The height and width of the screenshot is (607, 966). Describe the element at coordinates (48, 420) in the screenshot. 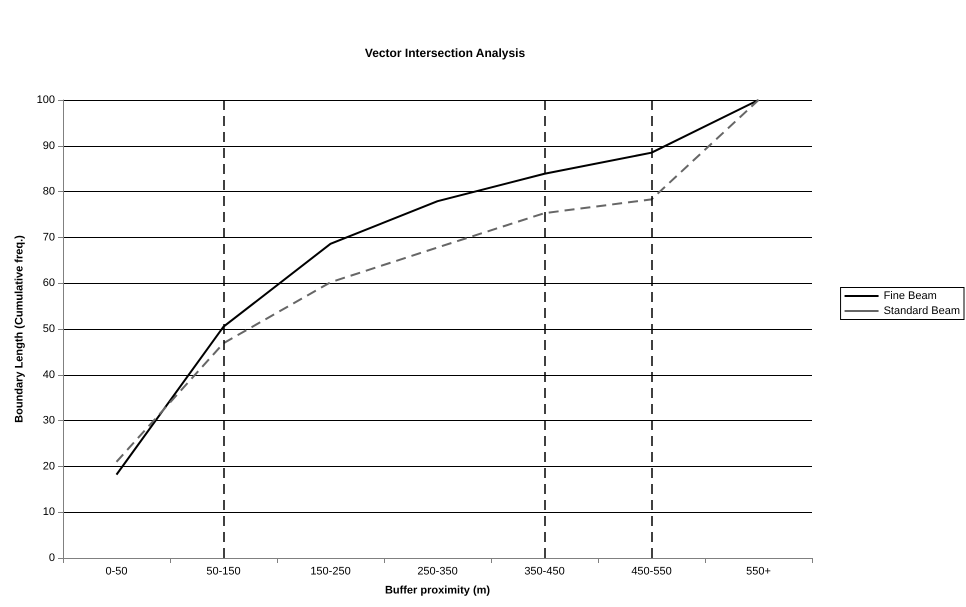

I see `y-tick-label: 30` at that location.